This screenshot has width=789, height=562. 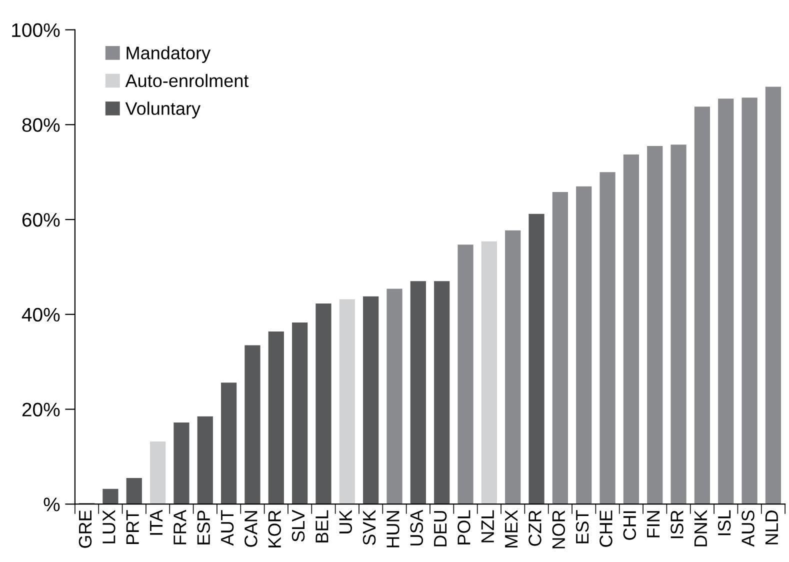 I want to click on x-tick-label: USA, so click(x=417, y=528).